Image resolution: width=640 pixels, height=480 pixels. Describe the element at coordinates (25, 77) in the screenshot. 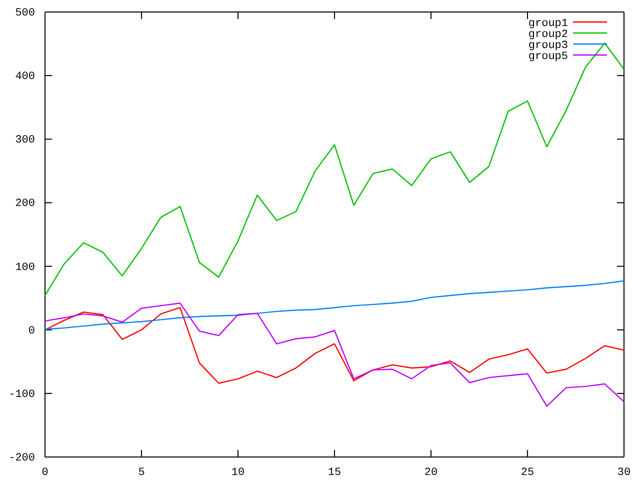

I see `y-tick-label: 400` at that location.